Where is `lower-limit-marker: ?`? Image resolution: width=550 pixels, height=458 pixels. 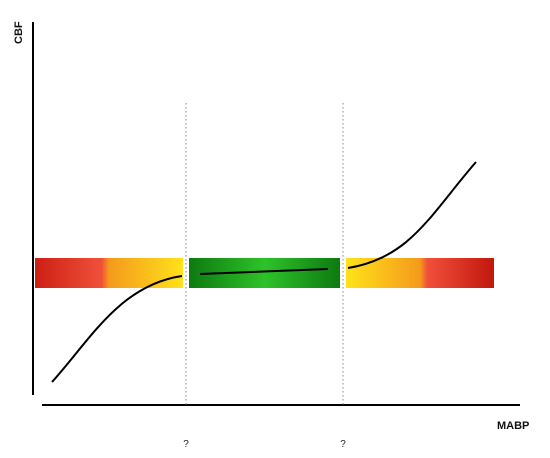 lower-limit-marker: ? is located at coordinates (186, 444).